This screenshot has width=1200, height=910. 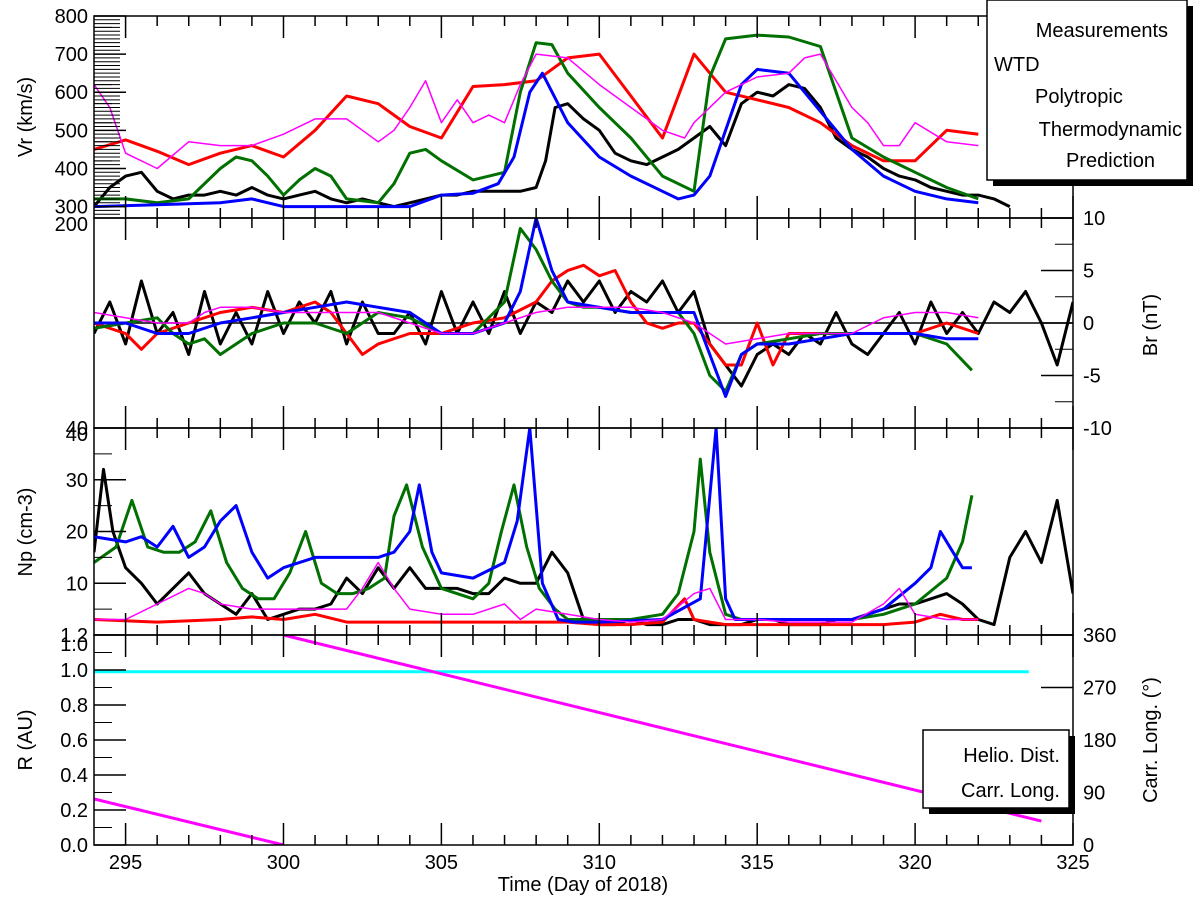 I want to click on x-tick-label: 320, so click(x=914, y=863).